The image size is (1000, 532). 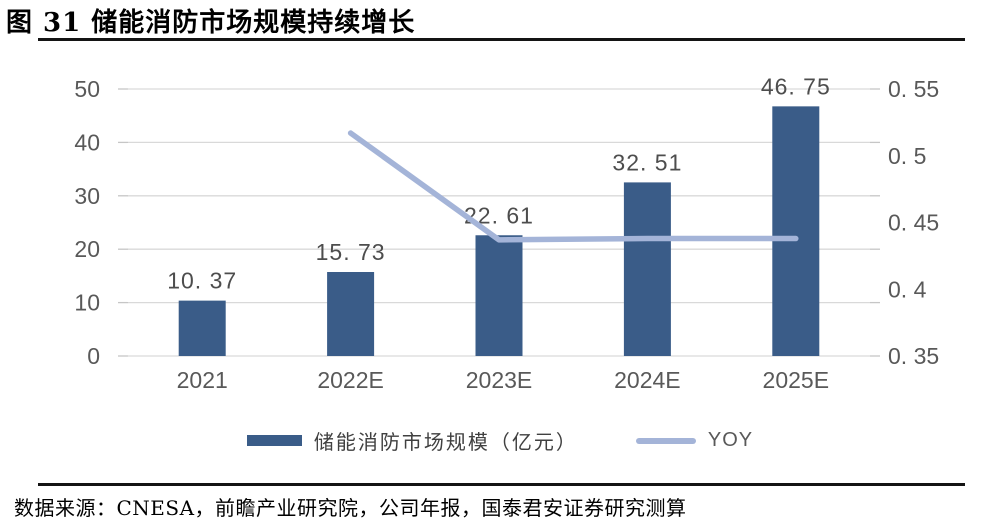 What do you see at coordinates (907, 156) in the screenshot?
I see `y-right-tick-label: 0. 5` at bounding box center [907, 156].